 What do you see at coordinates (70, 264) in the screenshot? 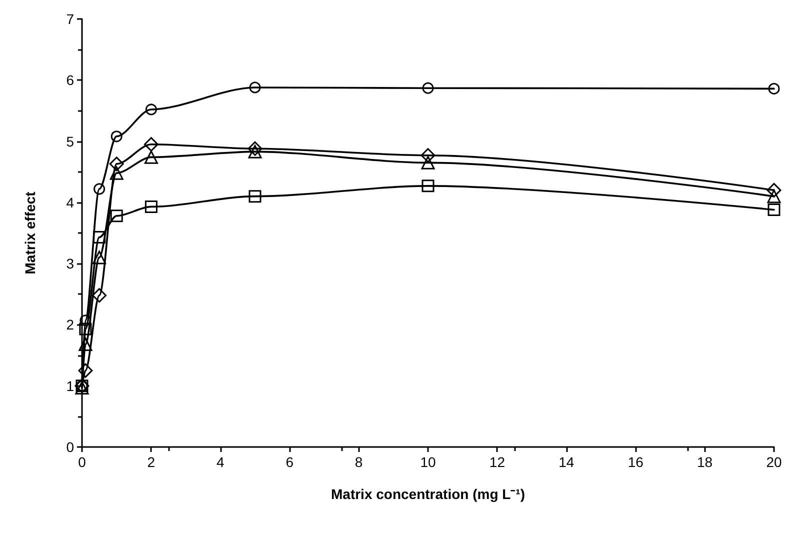
I see `y-tick-label: 3` at bounding box center [70, 264].